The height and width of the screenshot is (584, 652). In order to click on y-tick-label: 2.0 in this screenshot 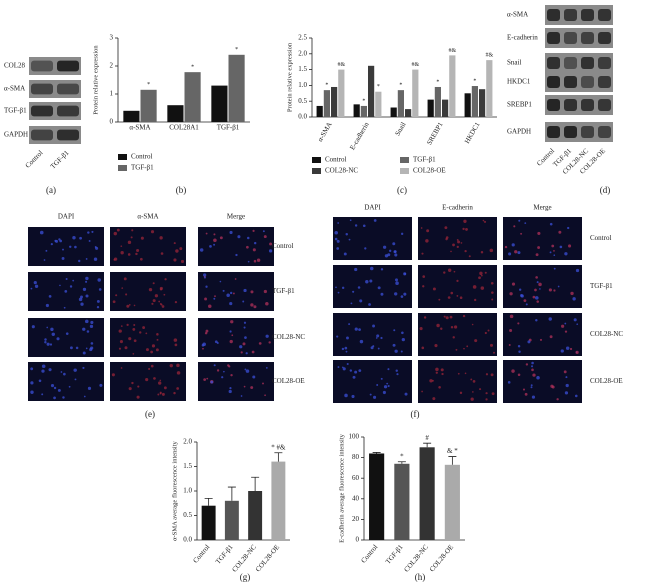, I will do `click(187, 442)`.